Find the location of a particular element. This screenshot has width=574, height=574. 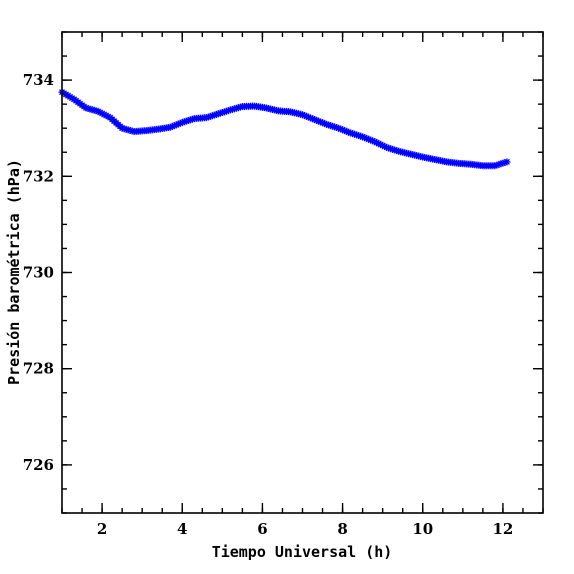

data-marks is located at coordinates (284, 129).